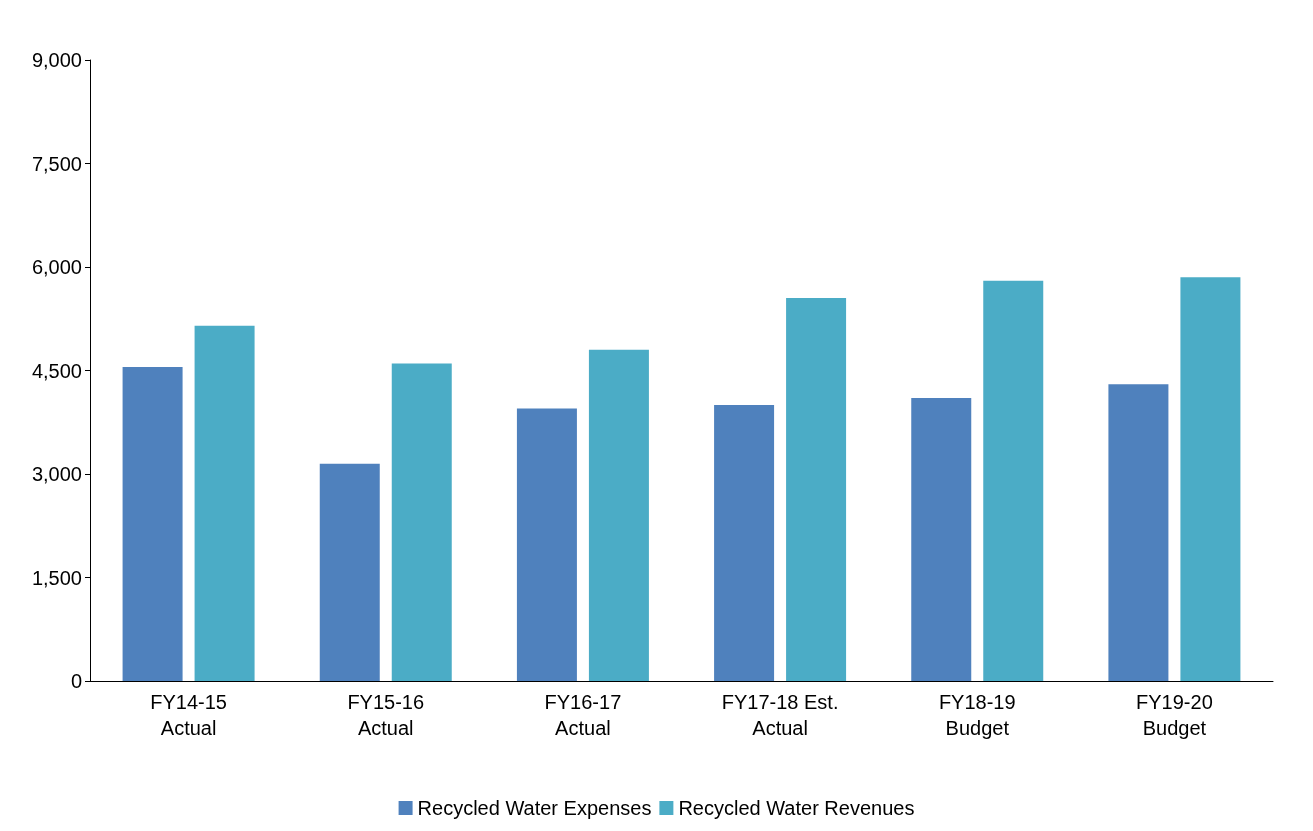  I want to click on y-tick-label: 4,500, so click(56, 370).